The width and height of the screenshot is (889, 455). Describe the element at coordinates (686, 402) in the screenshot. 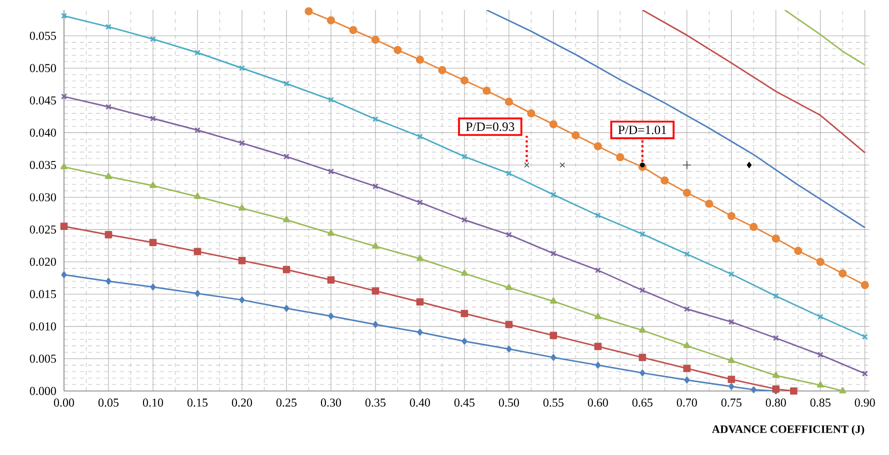

I see `x-tick-label: 0.70` at that location.